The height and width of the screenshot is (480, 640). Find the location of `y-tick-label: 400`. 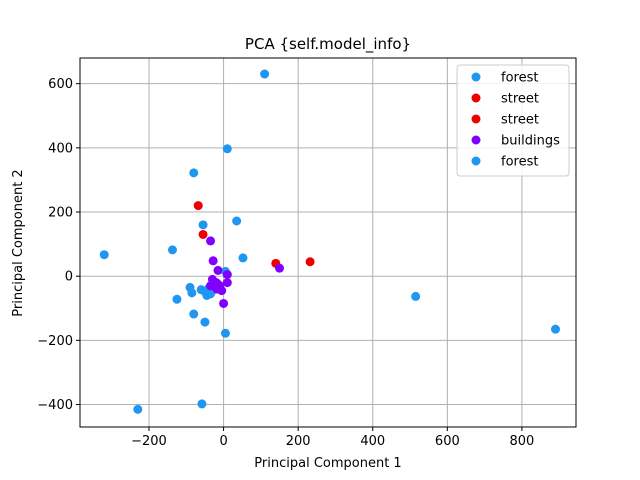

y-tick-label: 400 is located at coordinates (60, 148).